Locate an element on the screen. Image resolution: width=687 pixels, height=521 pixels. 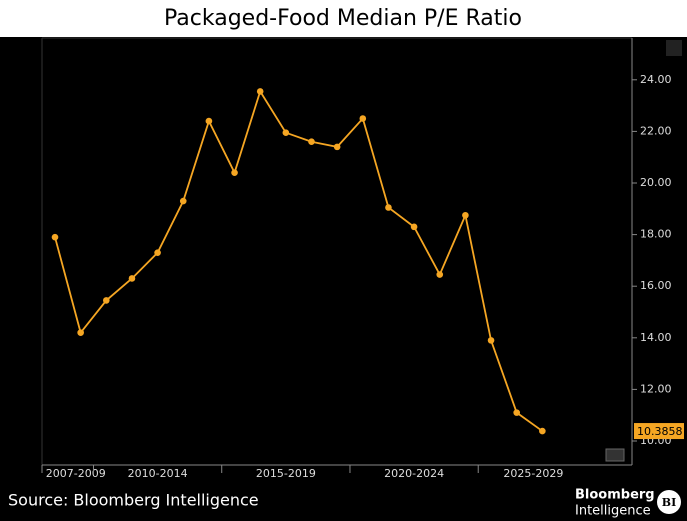
x-tick-label: 2015-2019 is located at coordinates (286, 473).